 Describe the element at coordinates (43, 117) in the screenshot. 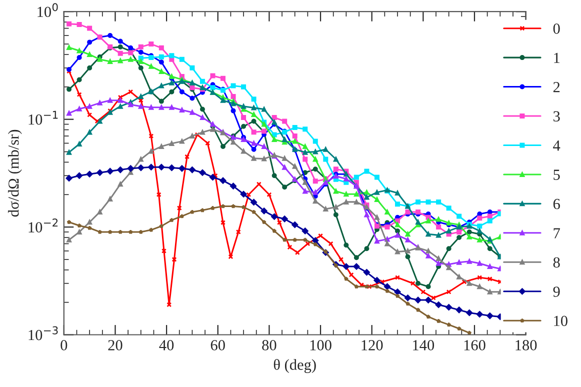

I see `y-tick-label: 10$^{−1}$` at that location.